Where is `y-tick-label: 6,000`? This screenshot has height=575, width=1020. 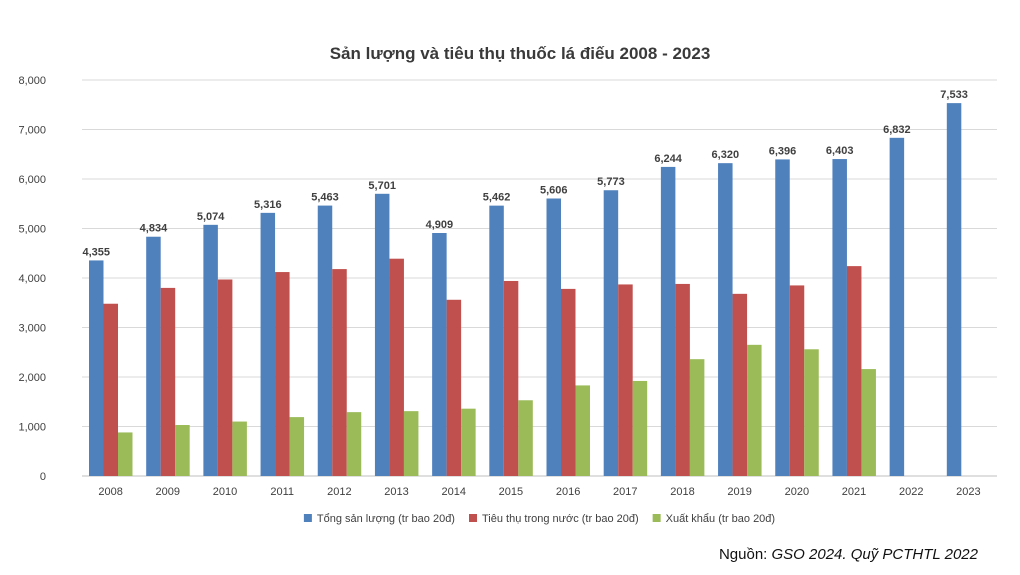 y-tick-label: 6,000 is located at coordinates (32, 180).